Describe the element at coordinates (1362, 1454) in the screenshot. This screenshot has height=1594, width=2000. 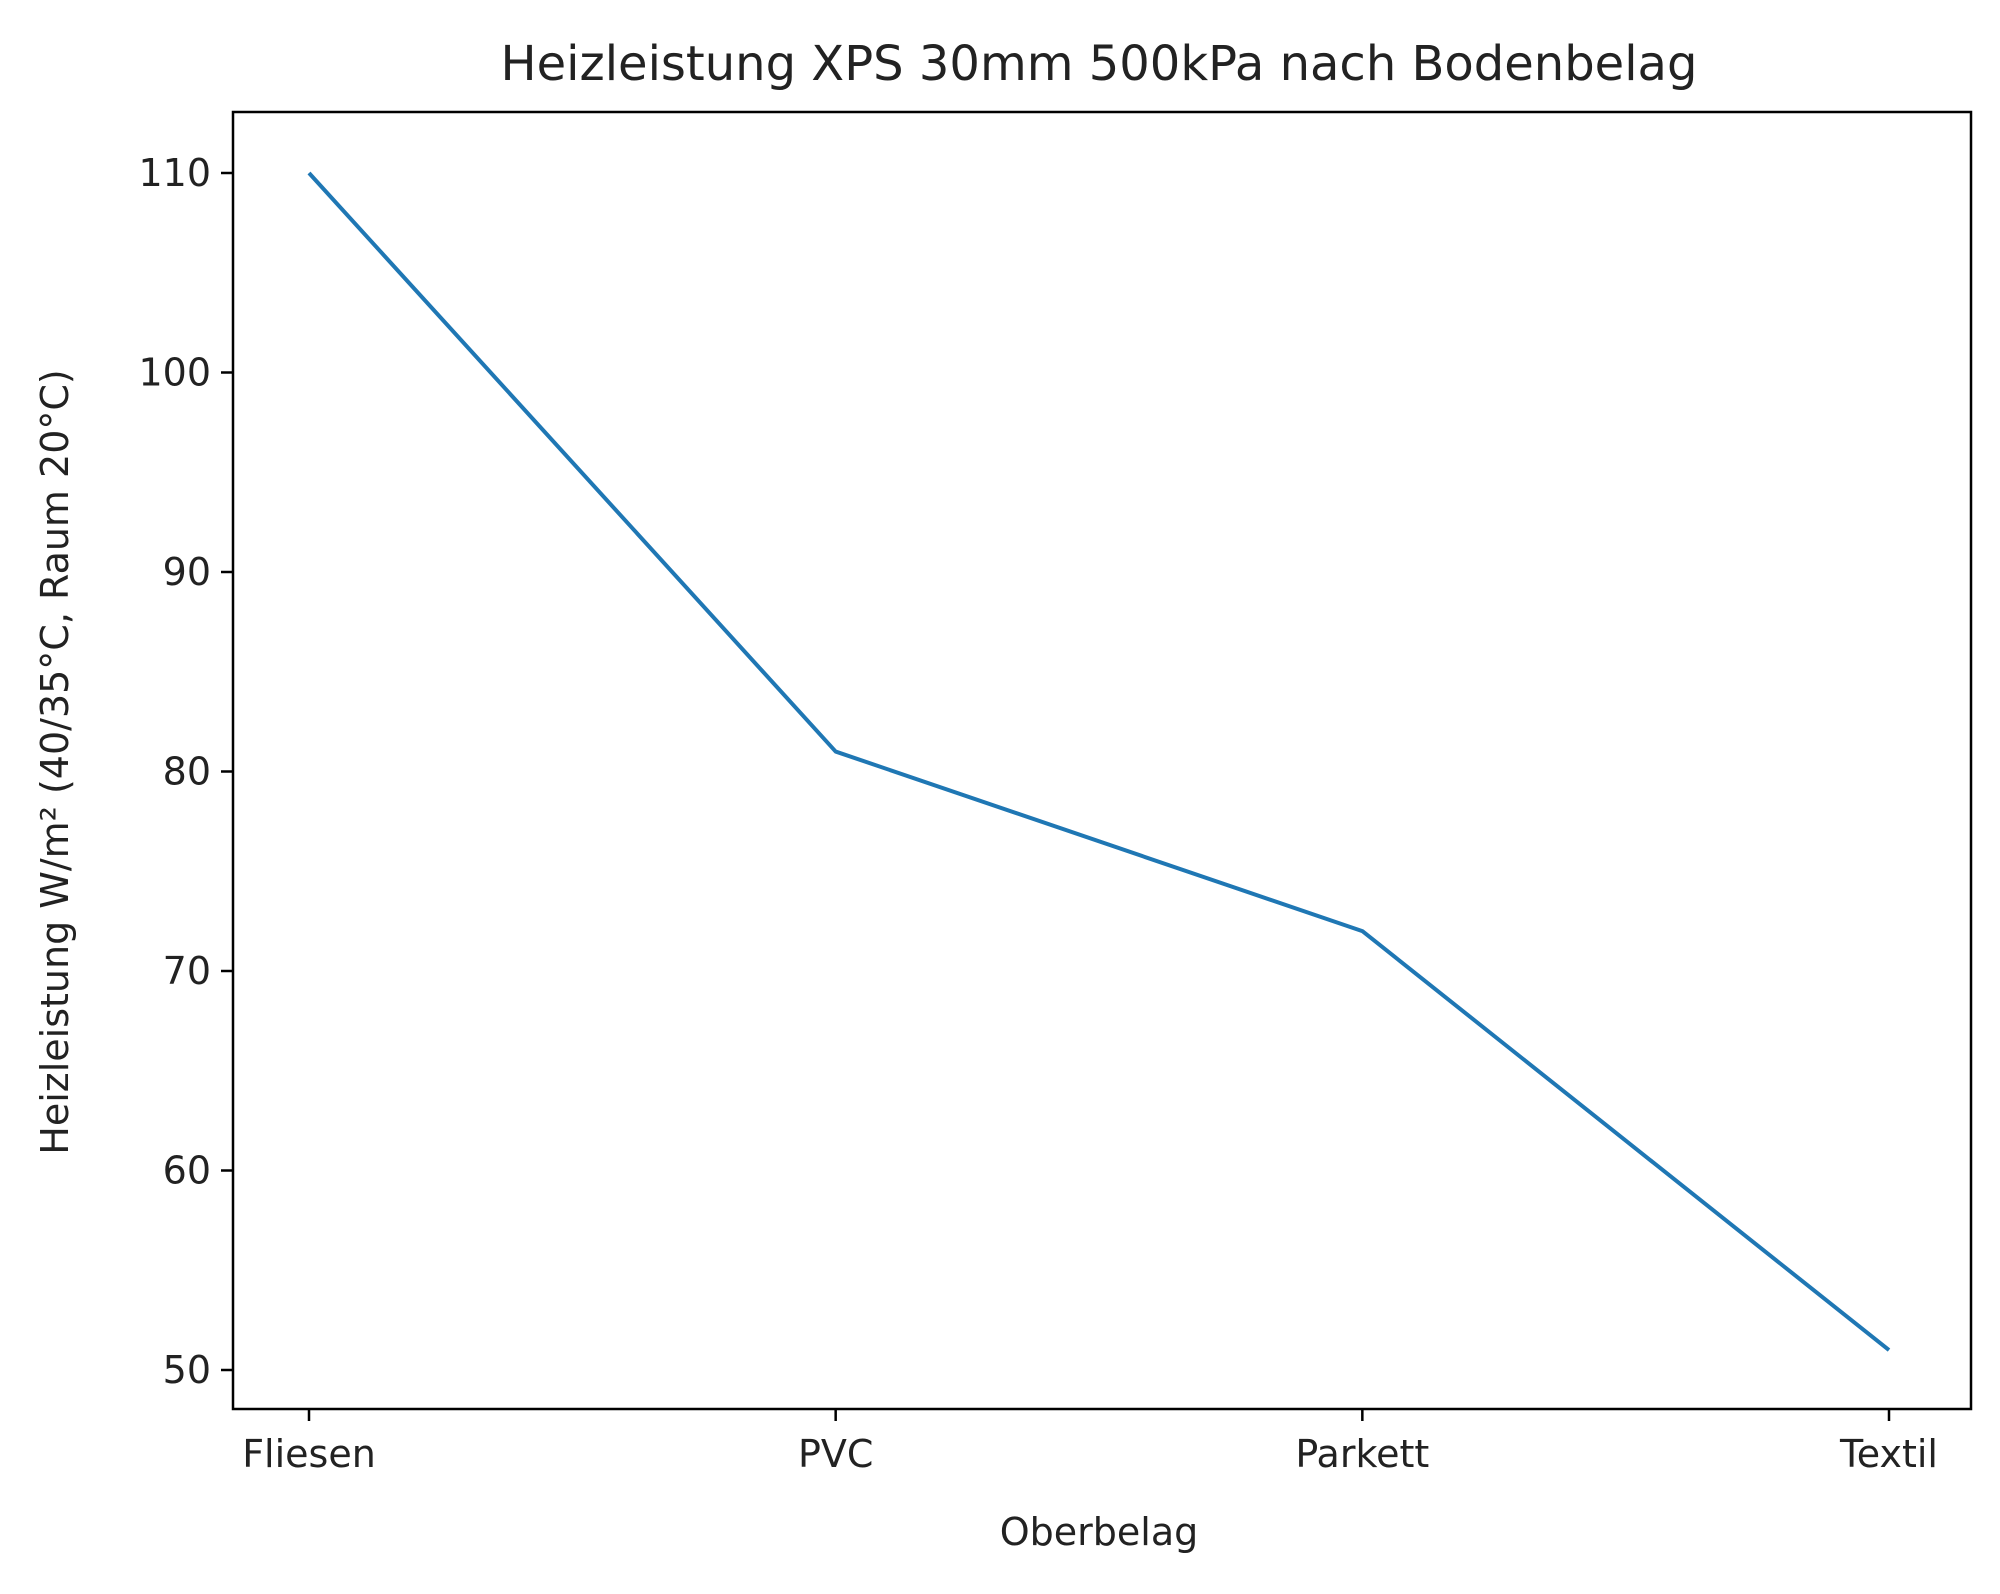
I see `x-tick-label: Parkett` at that location.